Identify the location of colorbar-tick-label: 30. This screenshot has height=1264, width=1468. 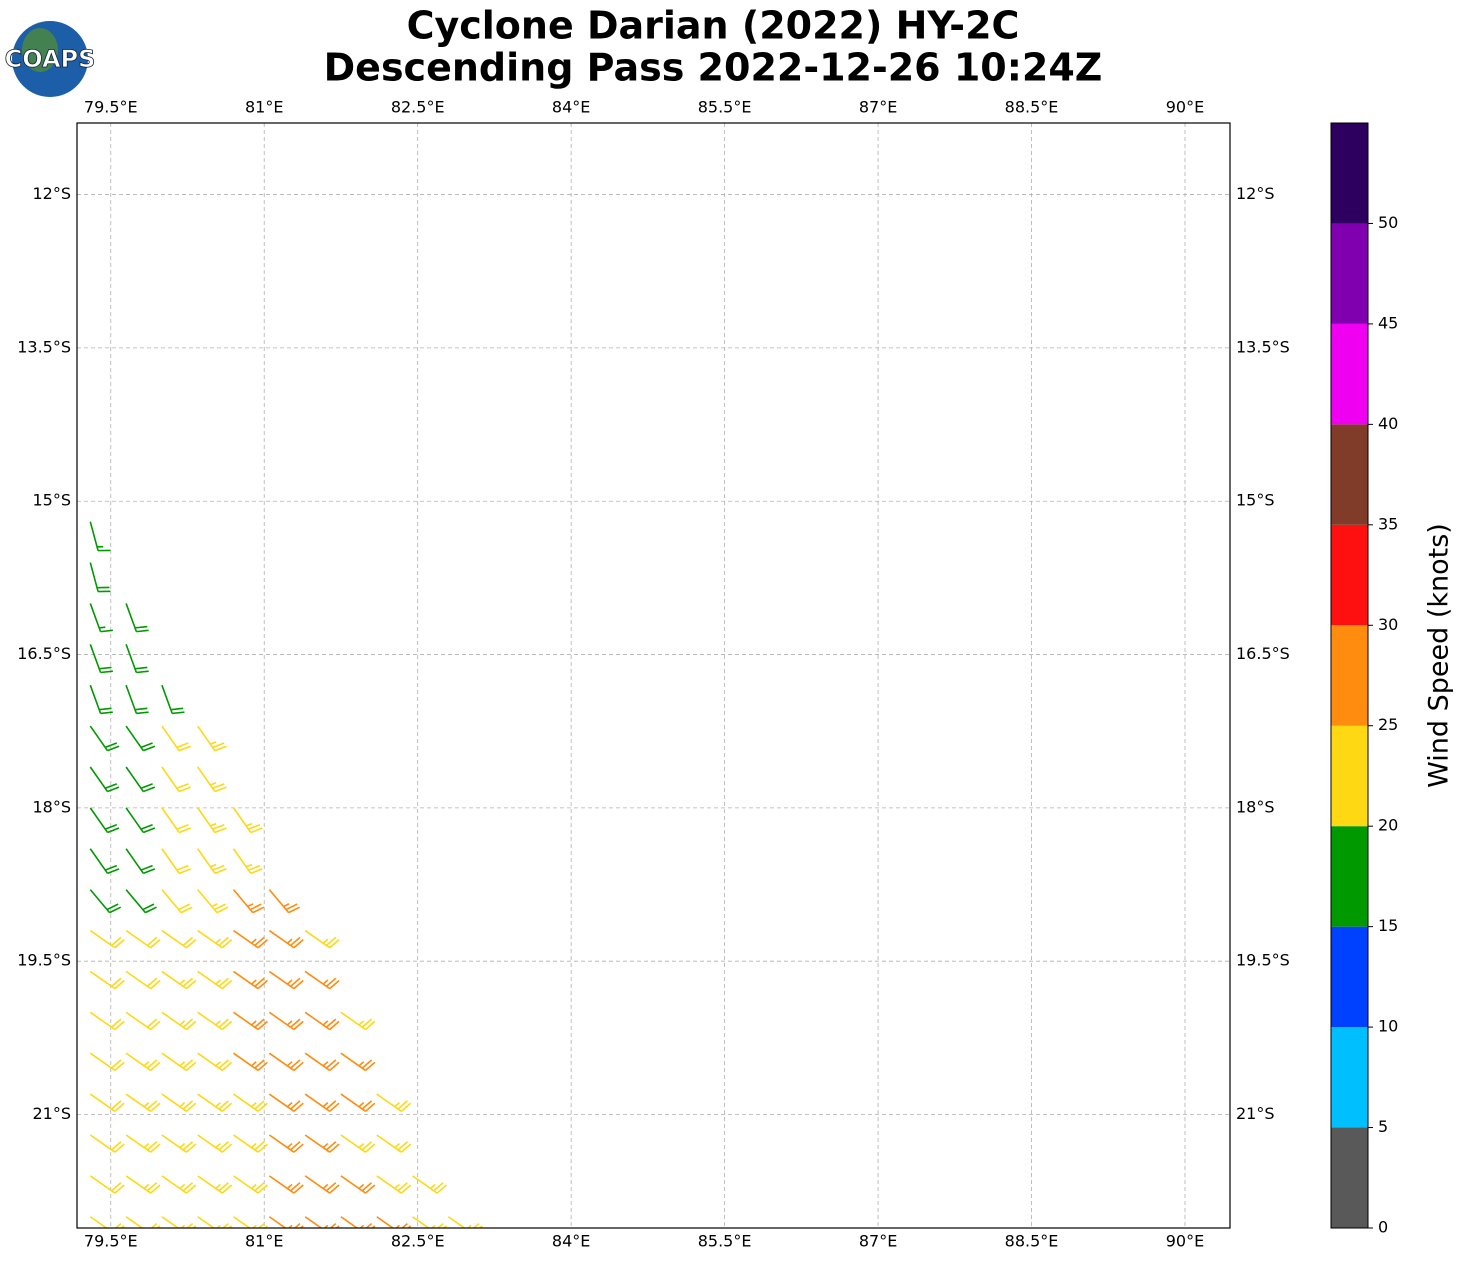
(1388, 624).